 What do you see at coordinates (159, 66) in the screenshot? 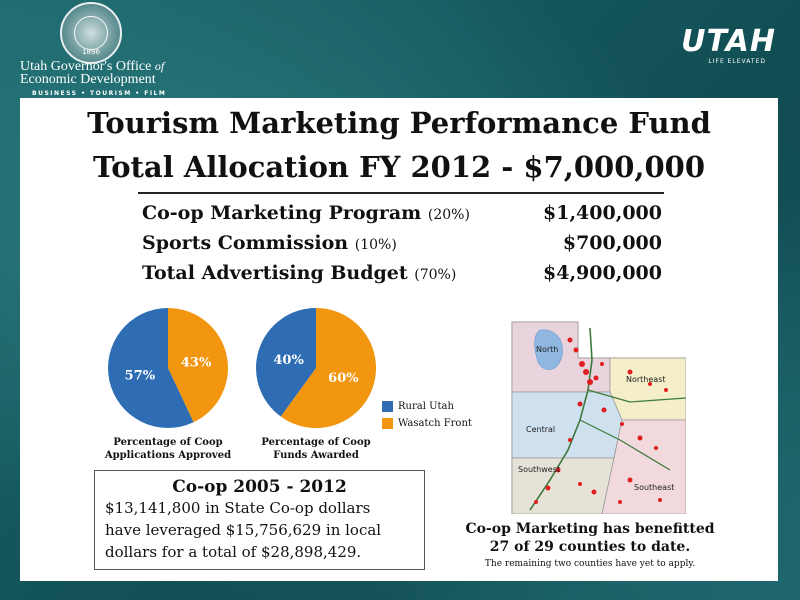
I see `office-of: of` at bounding box center [159, 66].